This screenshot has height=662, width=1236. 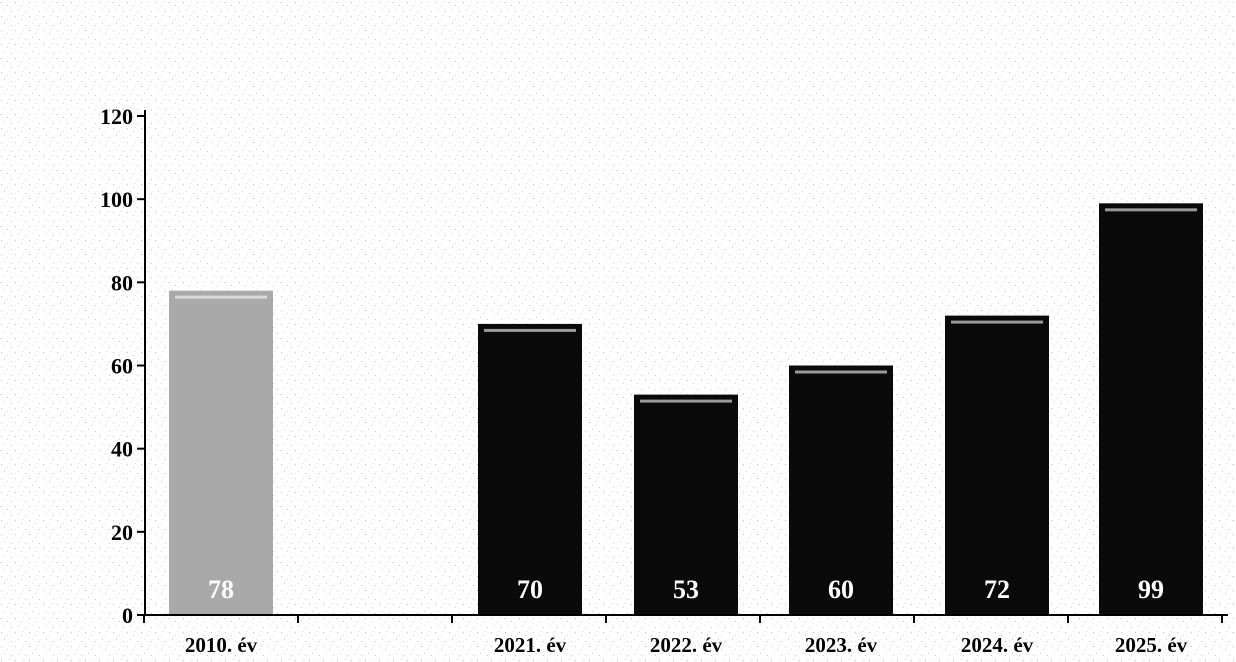 What do you see at coordinates (122, 282) in the screenshot?
I see `y-tick-label: 80` at bounding box center [122, 282].